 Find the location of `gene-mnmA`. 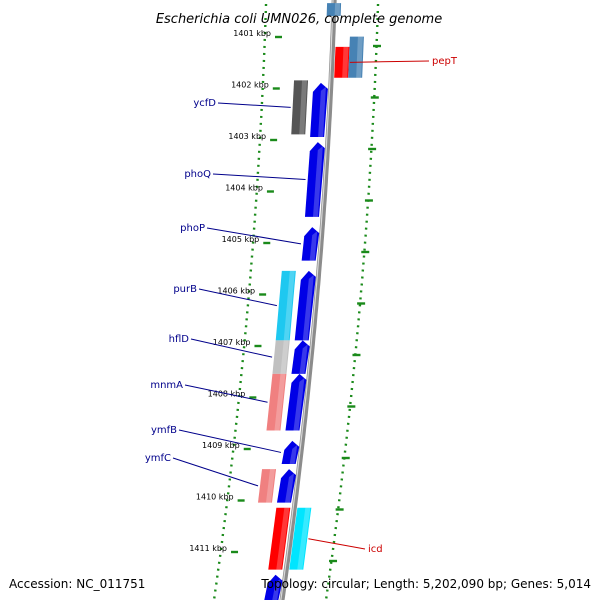

gene-mnmA is located at coordinates (276, 402).